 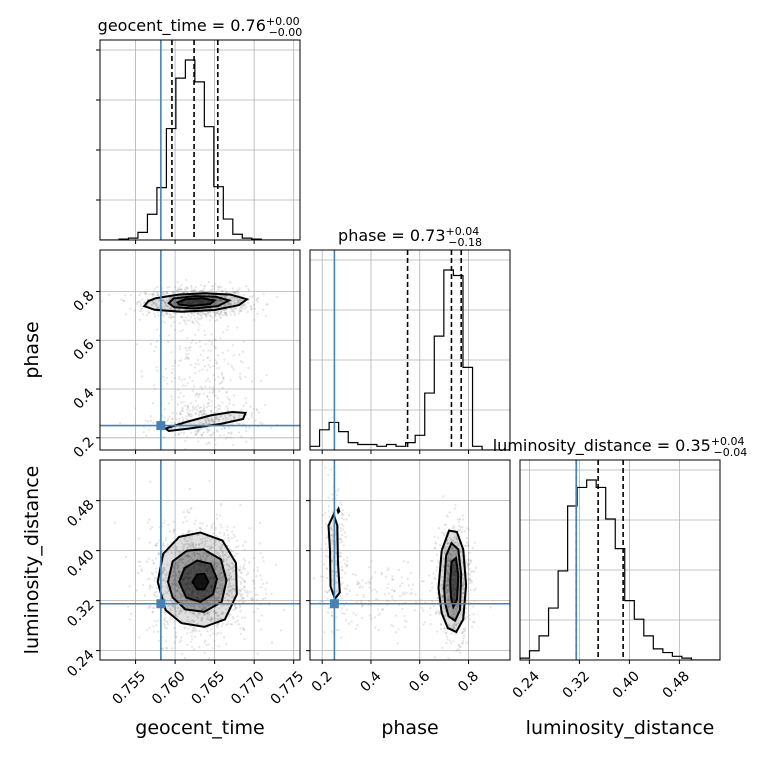 What do you see at coordinates (620, 560) in the screenshot?
I see `panel-content` at bounding box center [620, 560].